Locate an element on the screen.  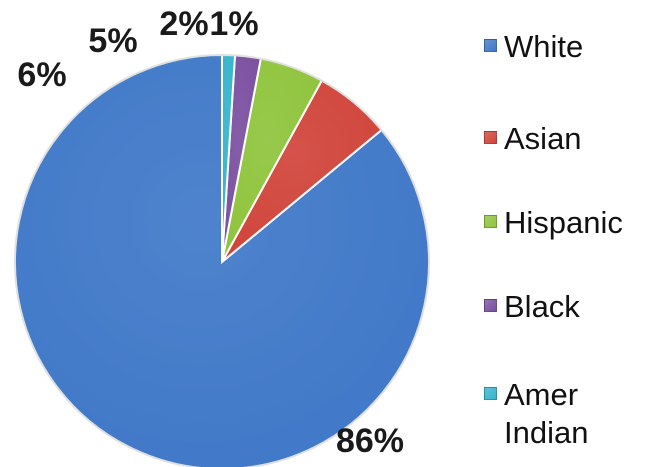
data-label-amer-indian: 1% is located at coordinates (234, 24).